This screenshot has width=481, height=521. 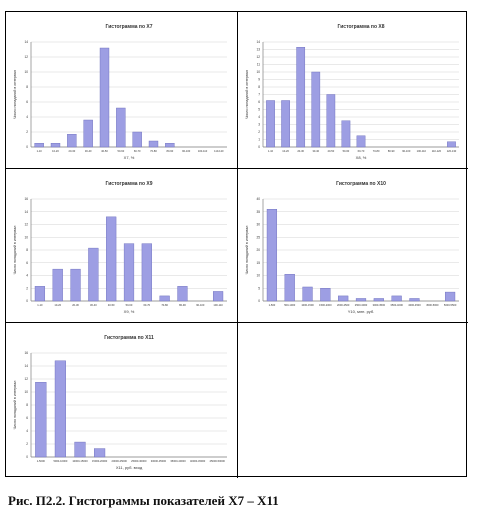 What do you see at coordinates (258, 250) in the screenshot?
I see `y-tick-label: 20` at bounding box center [258, 250].